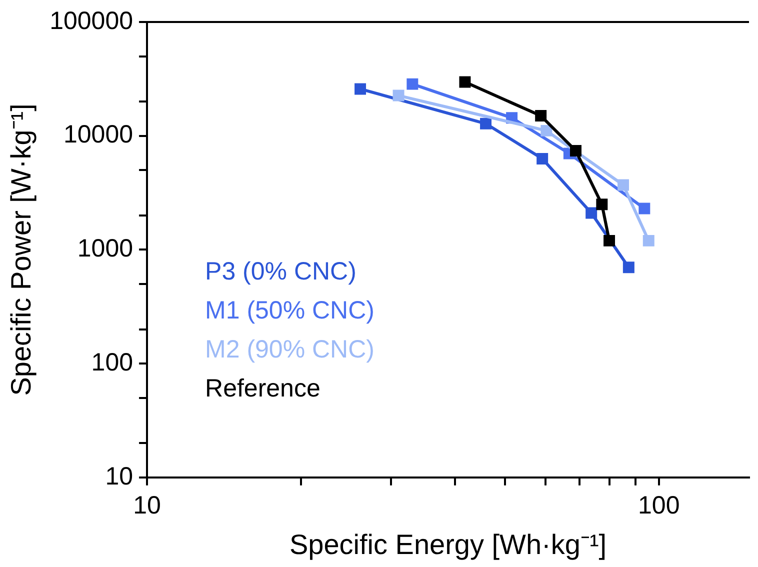  Describe the element at coordinates (280, 271) in the screenshot. I see `text: P3 (0% CNC)` at that location.